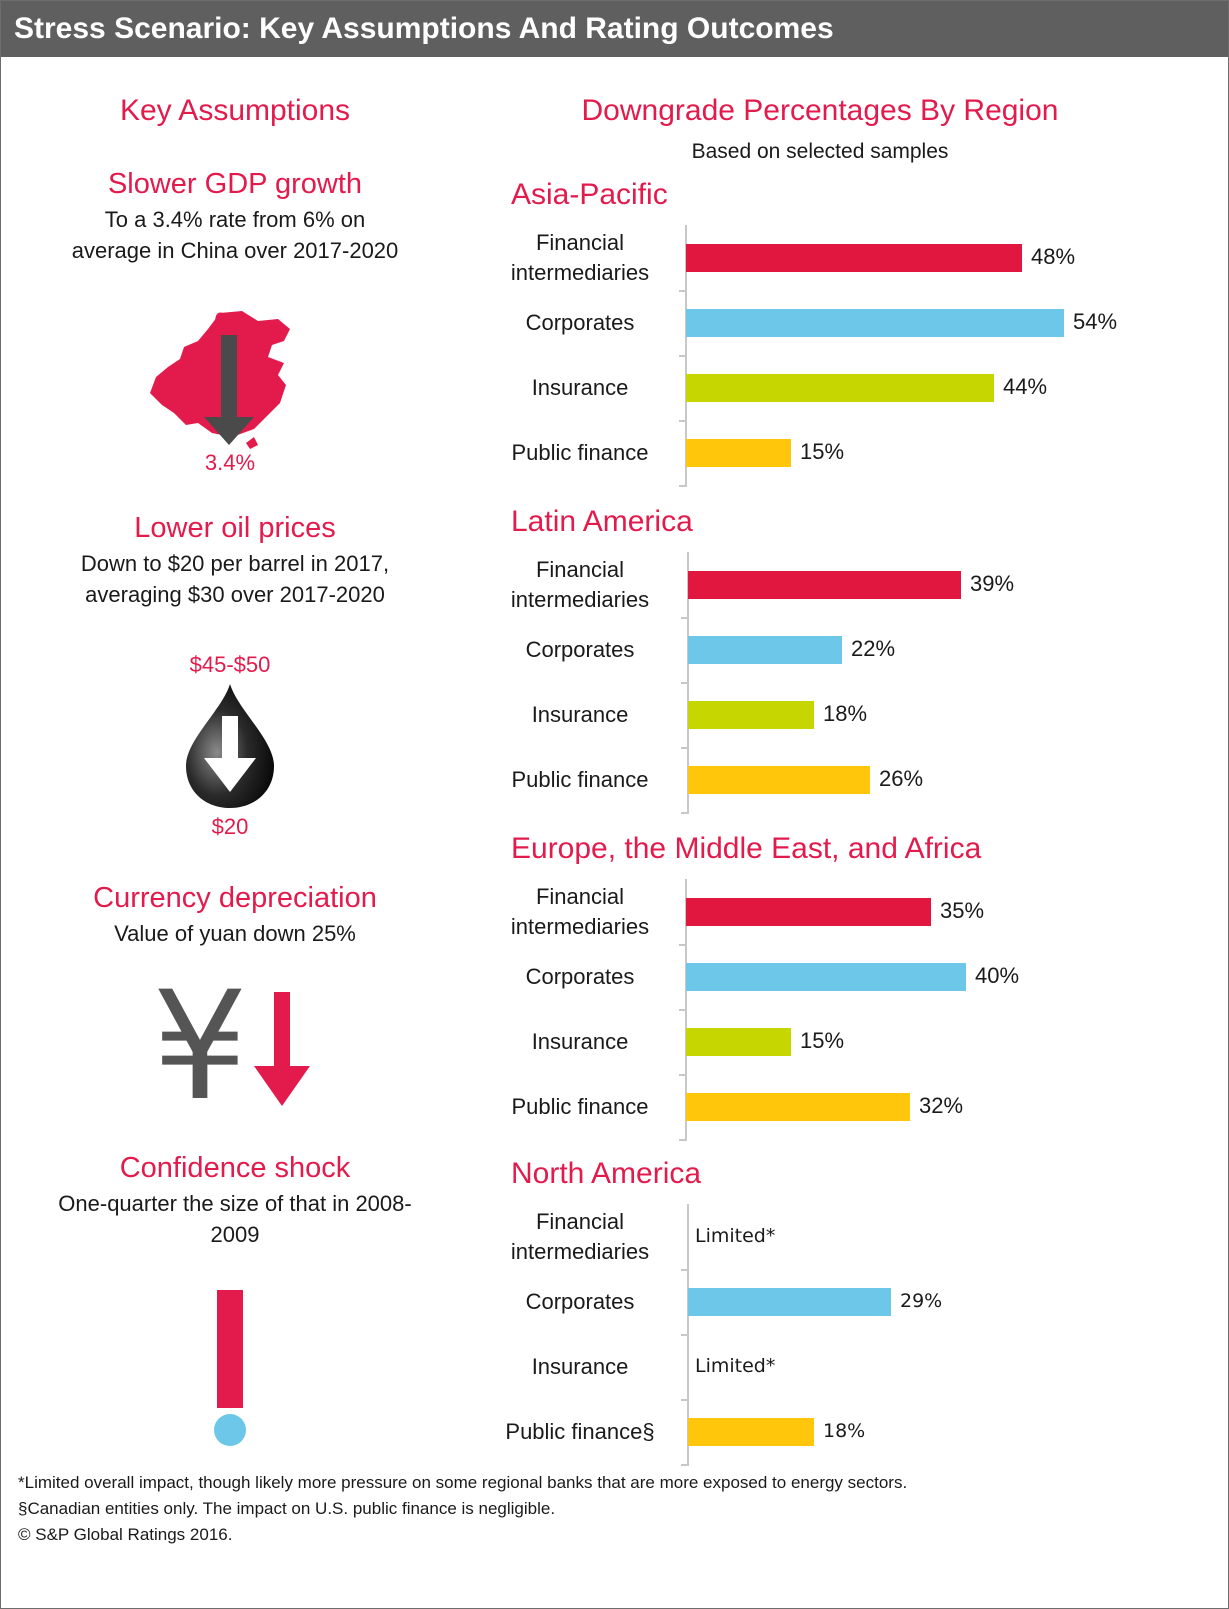 This screenshot has width=1229, height=1609. Describe the element at coordinates (997, 975) in the screenshot. I see `data-label: 40%` at that location.